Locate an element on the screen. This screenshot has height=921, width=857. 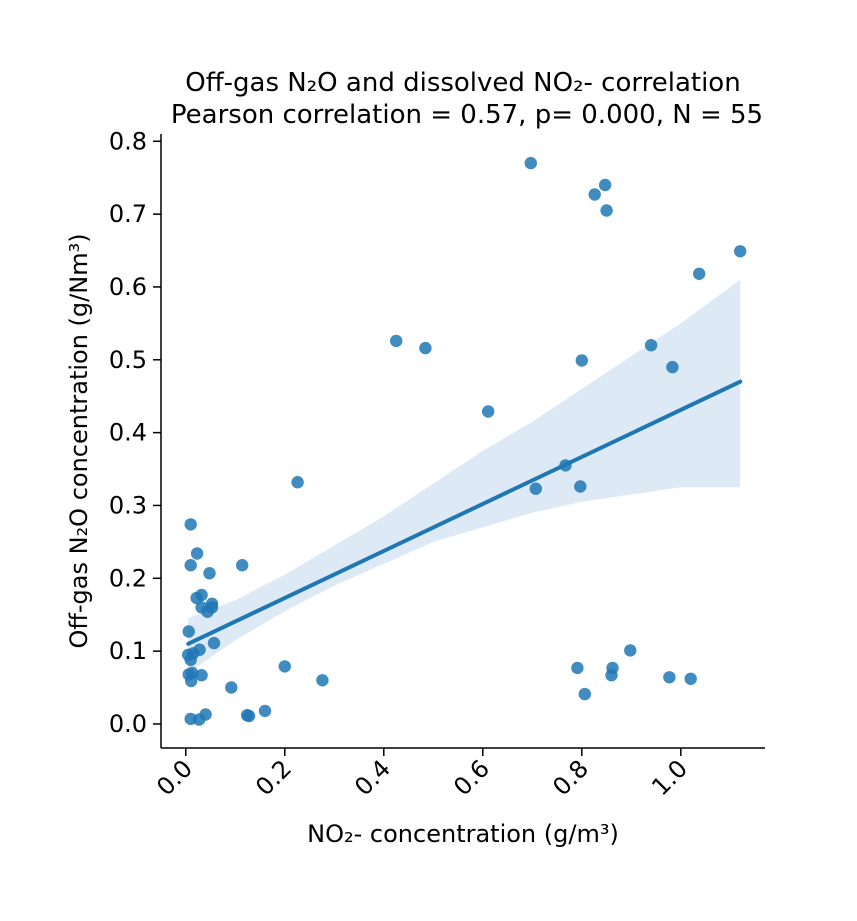
x-axis-label: NO₂- concentration (g/m³) is located at coordinates (463, 834).